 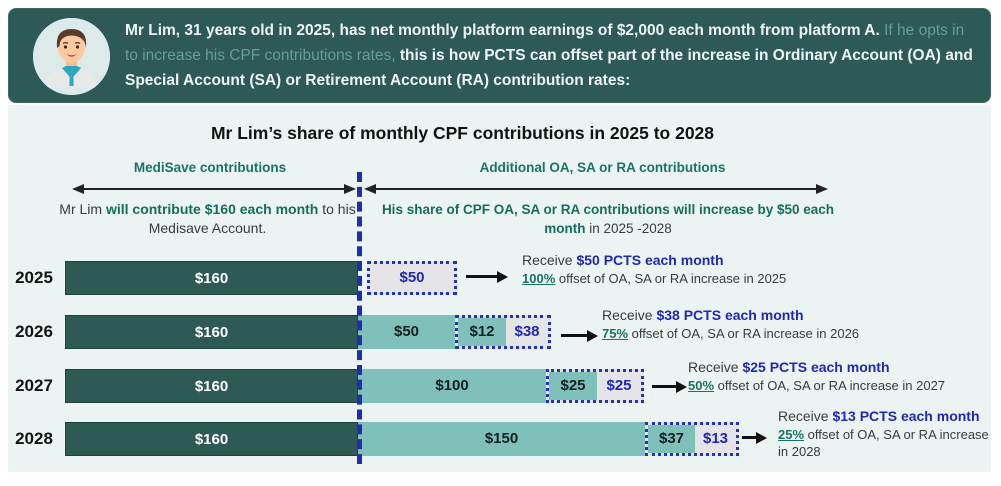 What do you see at coordinates (906, 416) in the screenshot?
I see `receive-amount: $13 PCTS each month` at bounding box center [906, 416].